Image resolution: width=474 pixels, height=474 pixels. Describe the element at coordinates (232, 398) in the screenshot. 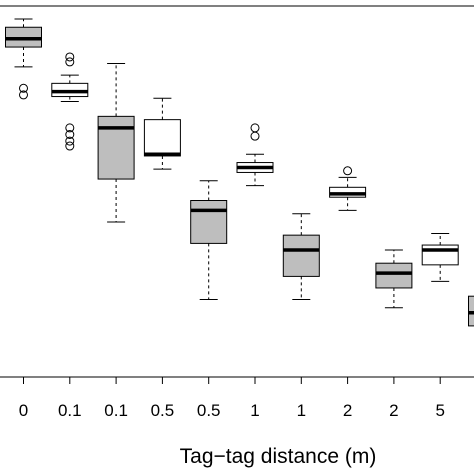

I see `x-axis-ticks: 00.10.10.50.5112255` at that location.